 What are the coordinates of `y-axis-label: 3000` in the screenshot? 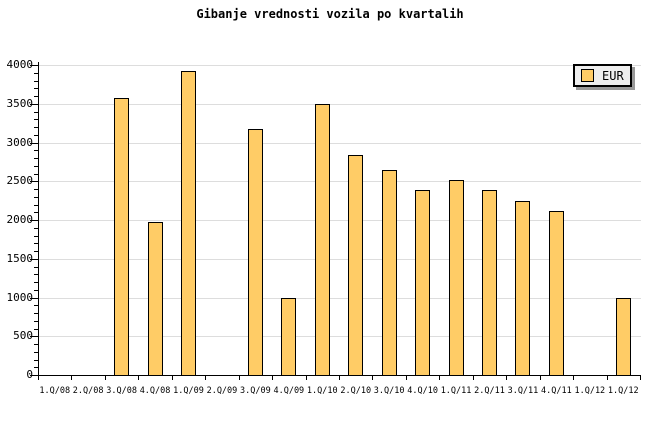 It's located at (20, 142).